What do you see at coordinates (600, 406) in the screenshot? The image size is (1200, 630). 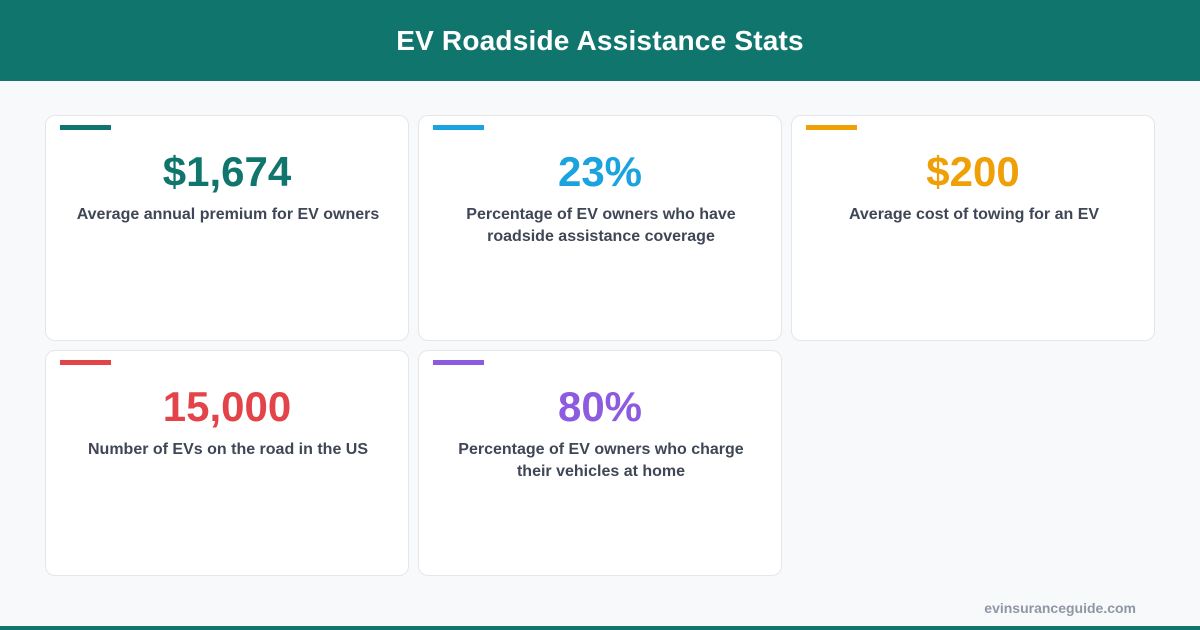 I see `stat-value: 80%` at bounding box center [600, 406].